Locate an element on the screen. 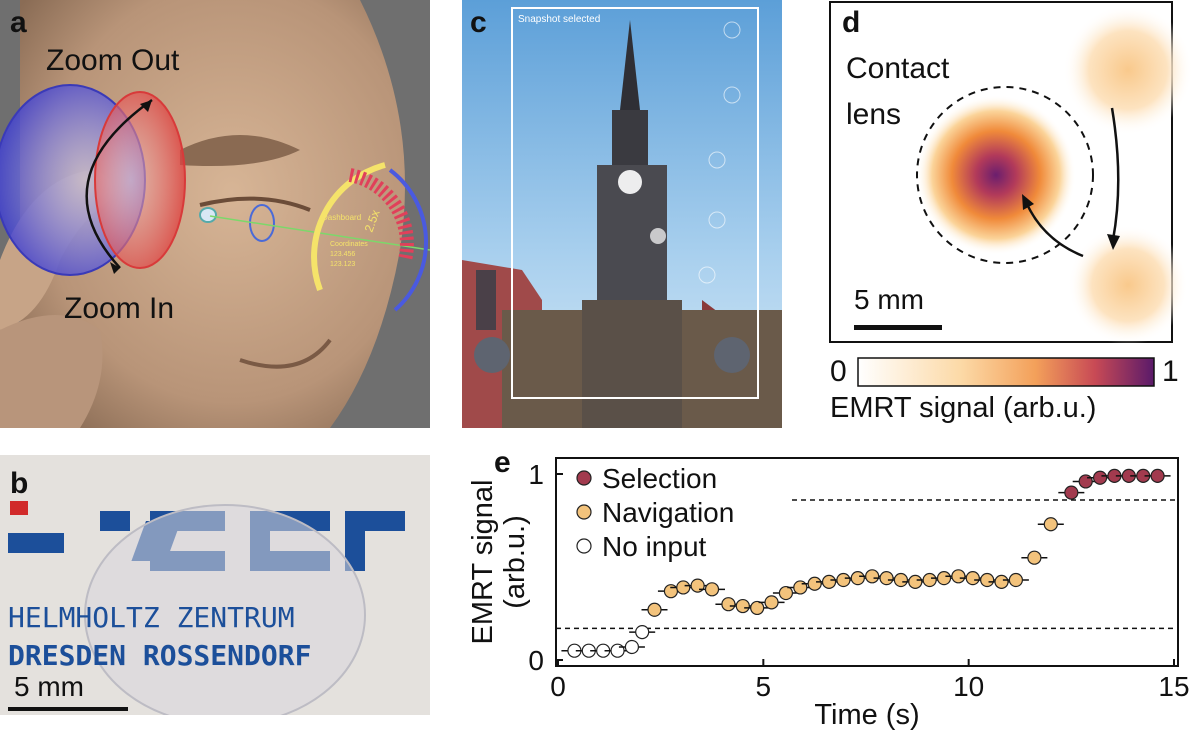 The image size is (1200, 744). colorbar-max: 1 is located at coordinates (1170, 371).